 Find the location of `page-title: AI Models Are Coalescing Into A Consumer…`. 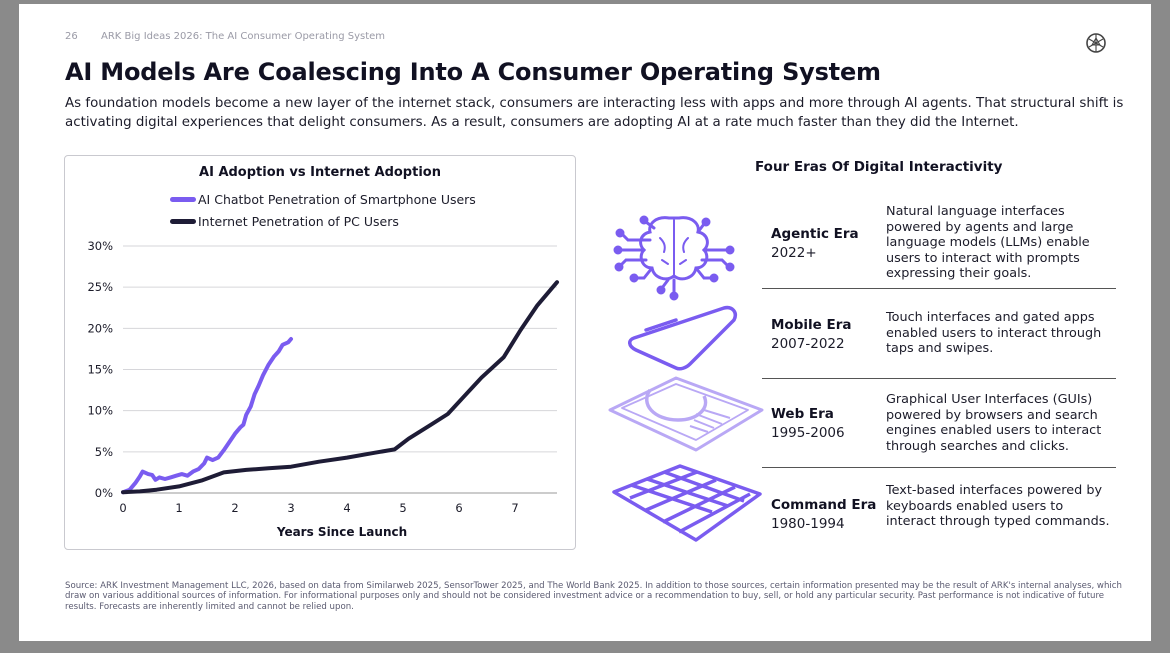

page-title: AI Models Are Coalescing Into A Consumer… is located at coordinates (473, 72).